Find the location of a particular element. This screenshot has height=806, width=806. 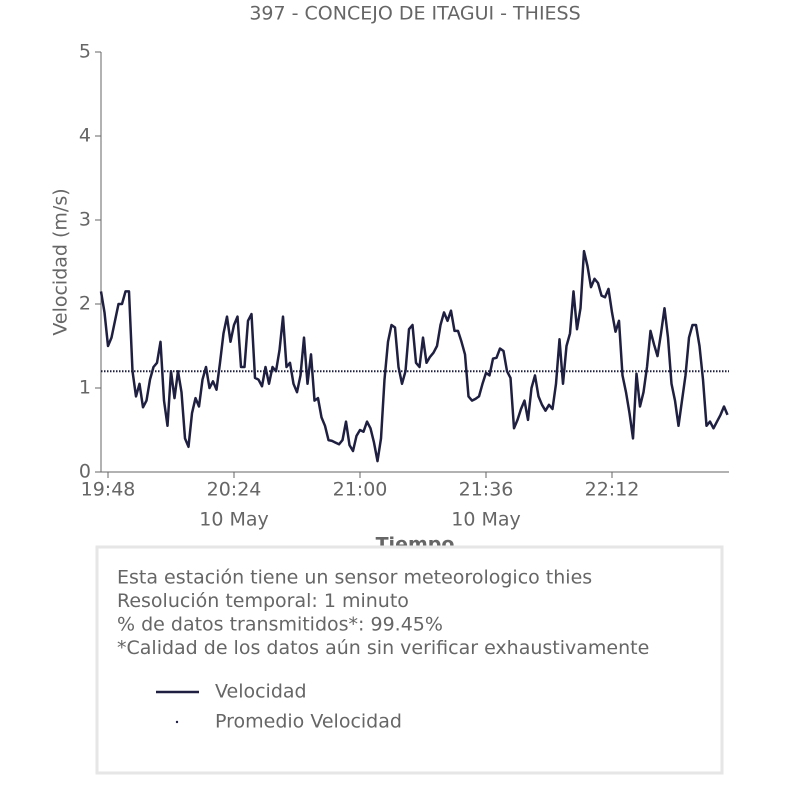

x-tick-label: 21:00 is located at coordinates (360, 490).